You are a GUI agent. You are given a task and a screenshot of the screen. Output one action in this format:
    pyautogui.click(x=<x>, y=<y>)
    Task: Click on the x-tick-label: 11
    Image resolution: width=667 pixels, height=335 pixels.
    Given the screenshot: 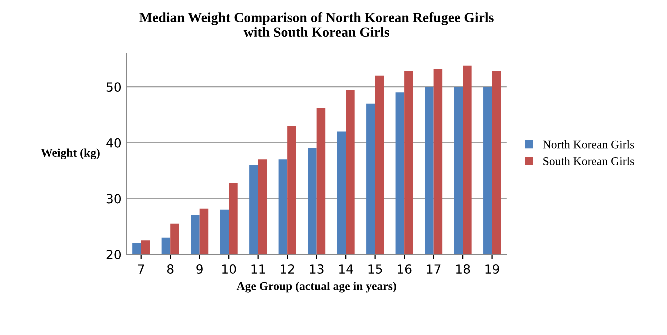 What is the action you would take?
    pyautogui.click(x=259, y=269)
    